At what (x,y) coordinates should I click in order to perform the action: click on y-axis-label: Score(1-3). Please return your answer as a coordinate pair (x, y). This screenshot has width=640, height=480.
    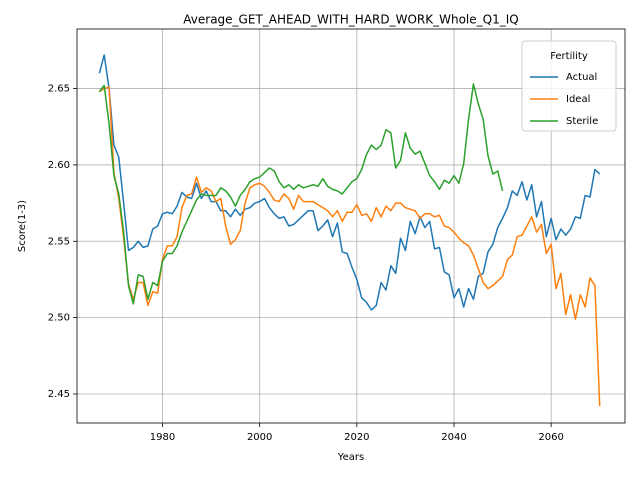
    Looking at the image, I should click on (22, 226).